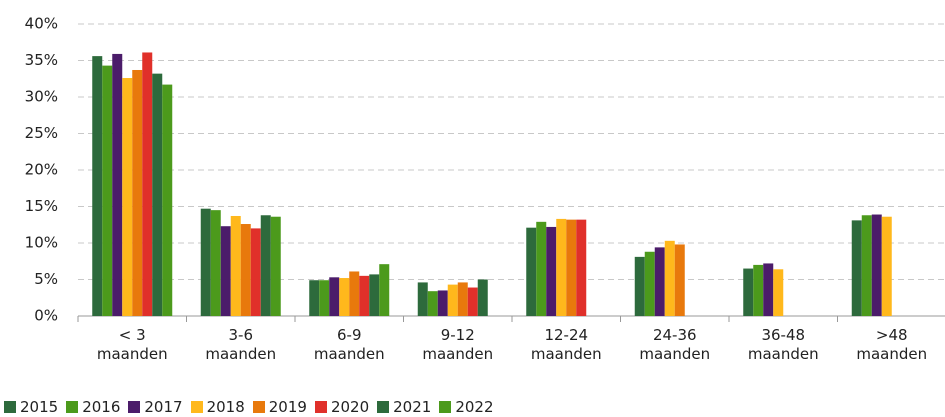 The height and width of the screenshot is (417, 945). Describe the element at coordinates (41, 24) in the screenshot. I see `y-tick-label: 40%` at that location.